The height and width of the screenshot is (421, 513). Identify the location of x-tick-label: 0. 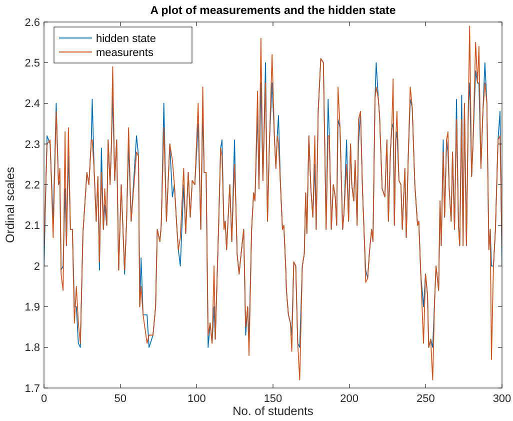
(44, 399).